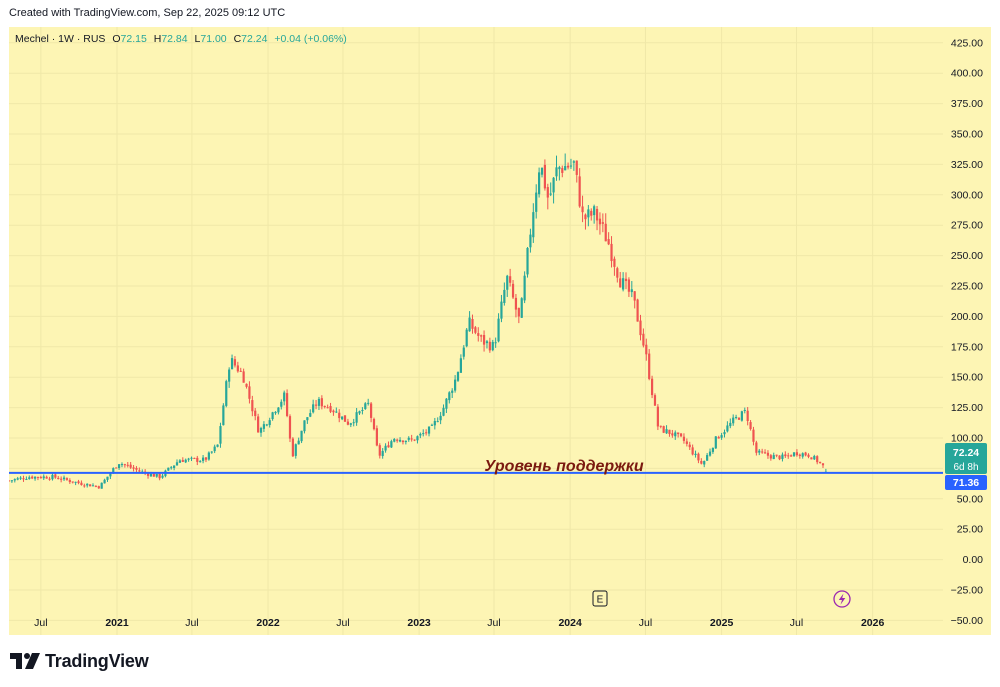 This screenshot has height=687, width=1000. Describe the element at coordinates (967, 331) in the screenshot. I see `price-axis-background` at that location.